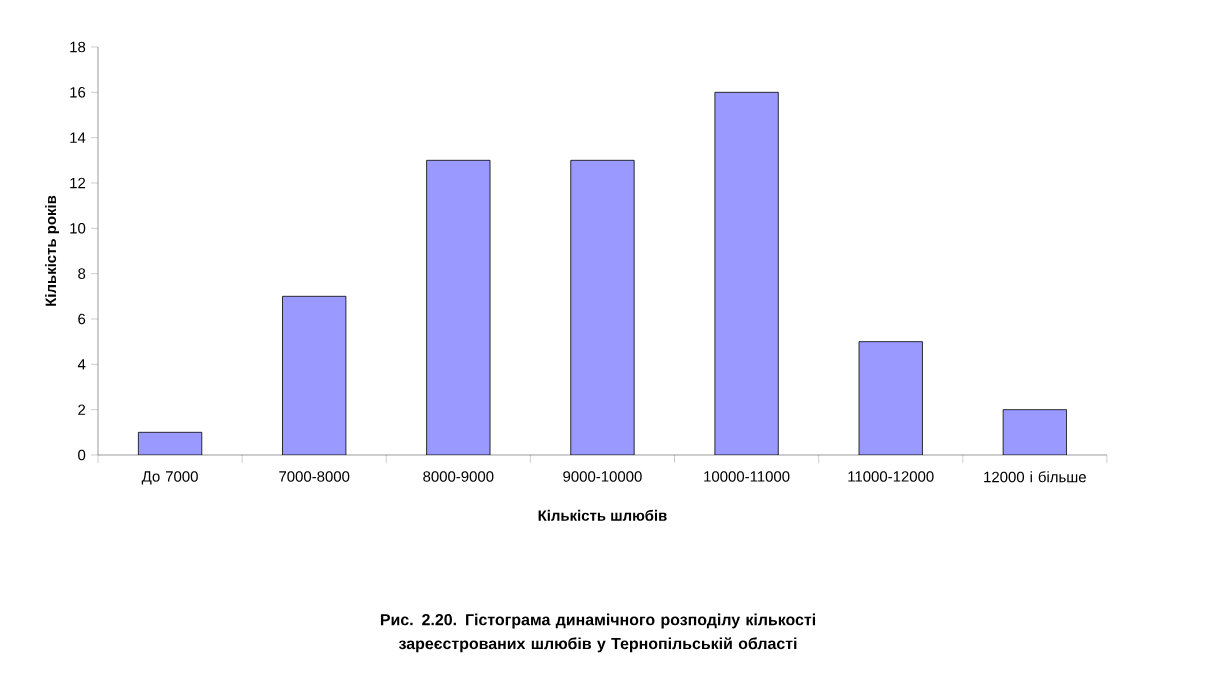 This screenshot has height=675, width=1229. I want to click on x-axis-title: Кількість шлюбів, so click(602, 515).